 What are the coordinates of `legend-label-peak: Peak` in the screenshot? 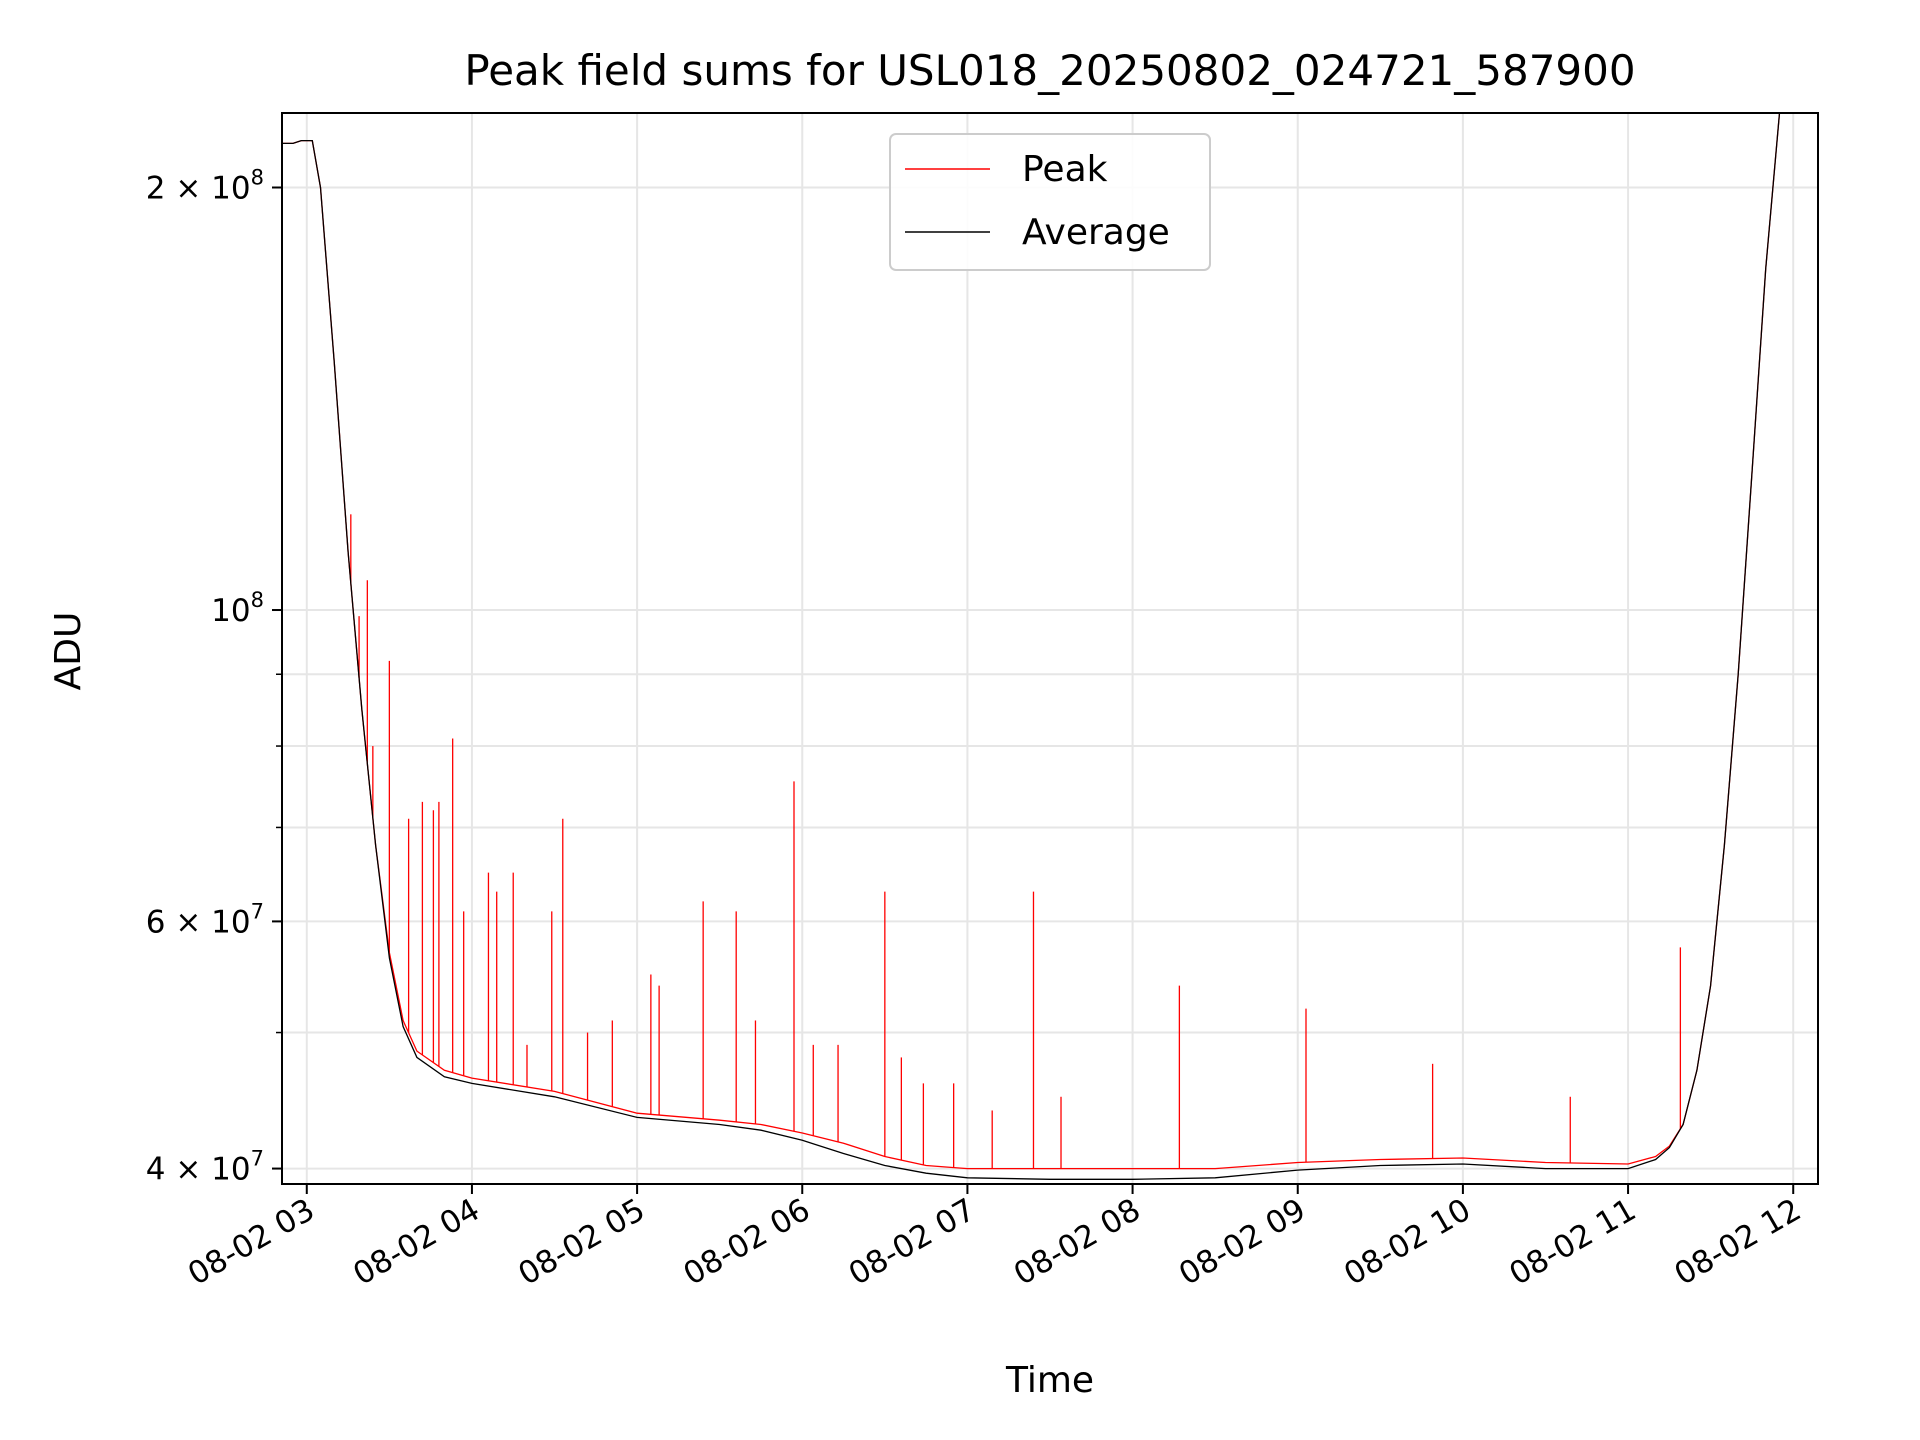 It's located at (1065, 169).